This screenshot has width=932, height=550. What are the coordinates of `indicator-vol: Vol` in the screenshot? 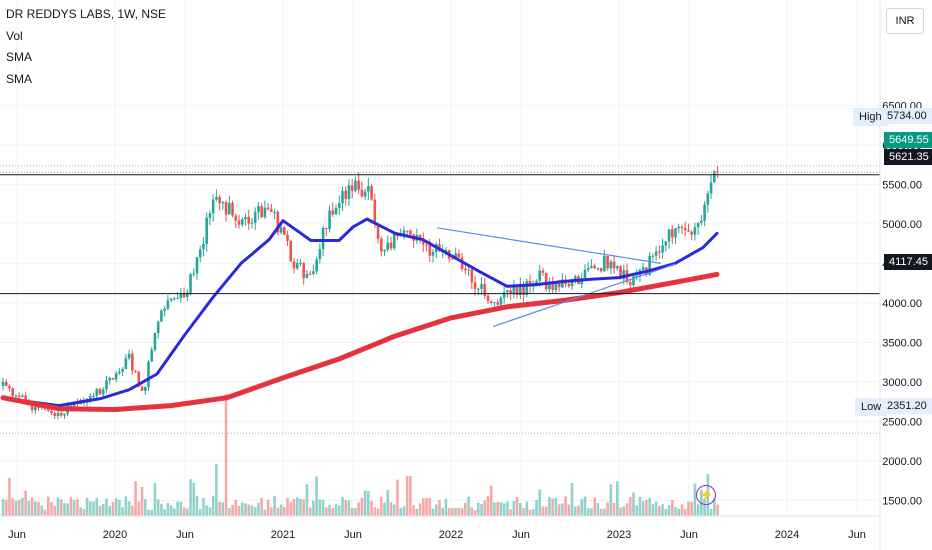 It's located at (14, 35).